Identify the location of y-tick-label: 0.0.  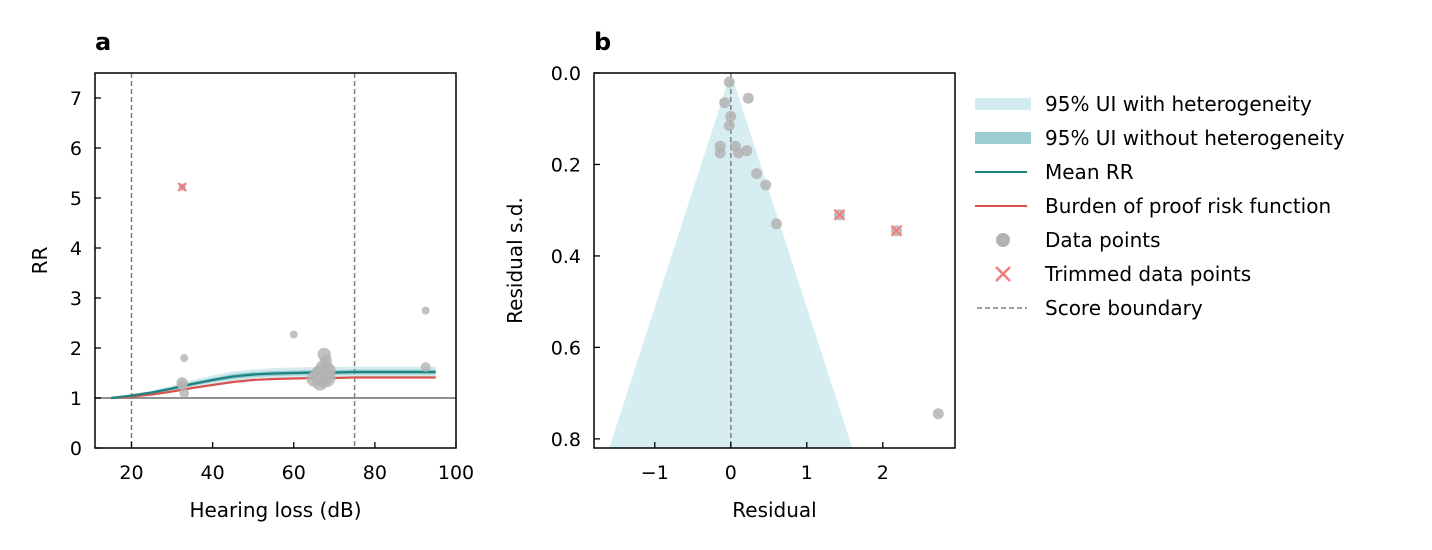
(566, 74).